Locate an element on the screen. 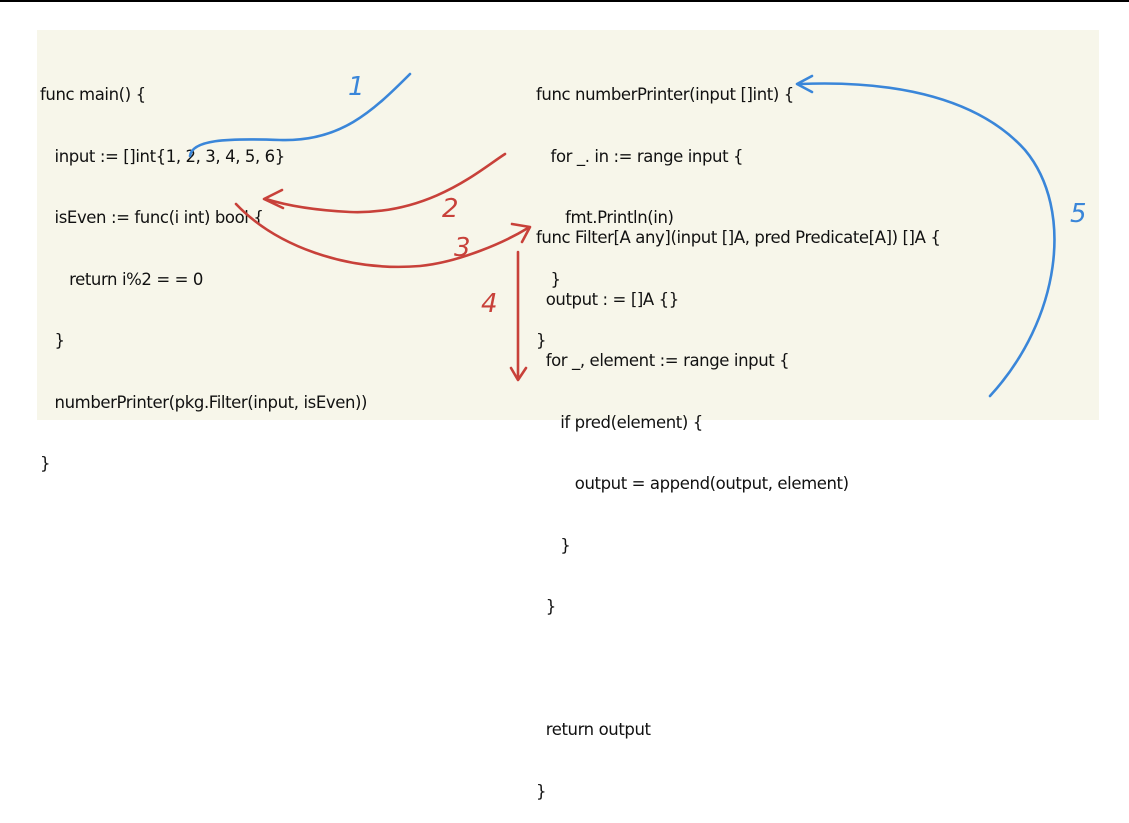 This screenshot has width=1129, height=823. step3-label: 3 is located at coordinates (462, 248).